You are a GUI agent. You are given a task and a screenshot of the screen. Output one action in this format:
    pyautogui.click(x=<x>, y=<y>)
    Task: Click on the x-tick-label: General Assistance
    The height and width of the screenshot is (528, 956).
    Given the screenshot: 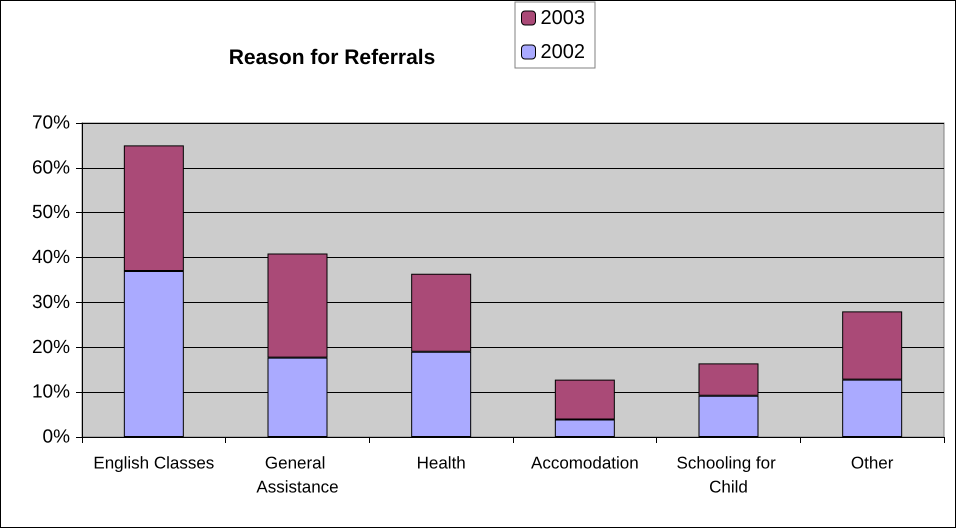 What is the action you would take?
    pyautogui.click(x=297, y=475)
    